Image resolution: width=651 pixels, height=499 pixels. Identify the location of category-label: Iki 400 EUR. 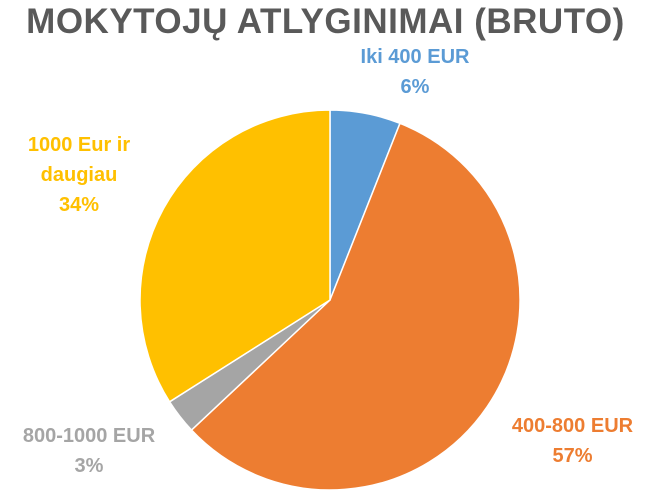
(415, 57).